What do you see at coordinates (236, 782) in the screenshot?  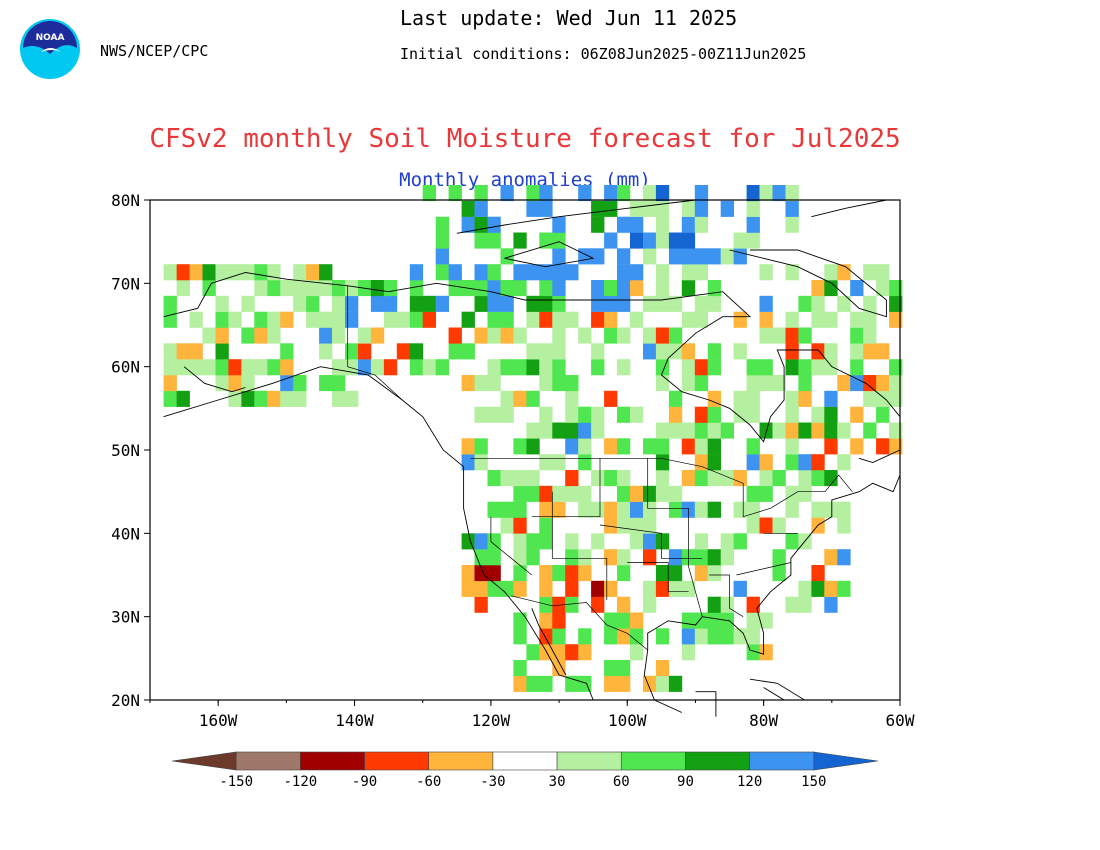 I see `colorbar-tick-label: -150` at bounding box center [236, 782].